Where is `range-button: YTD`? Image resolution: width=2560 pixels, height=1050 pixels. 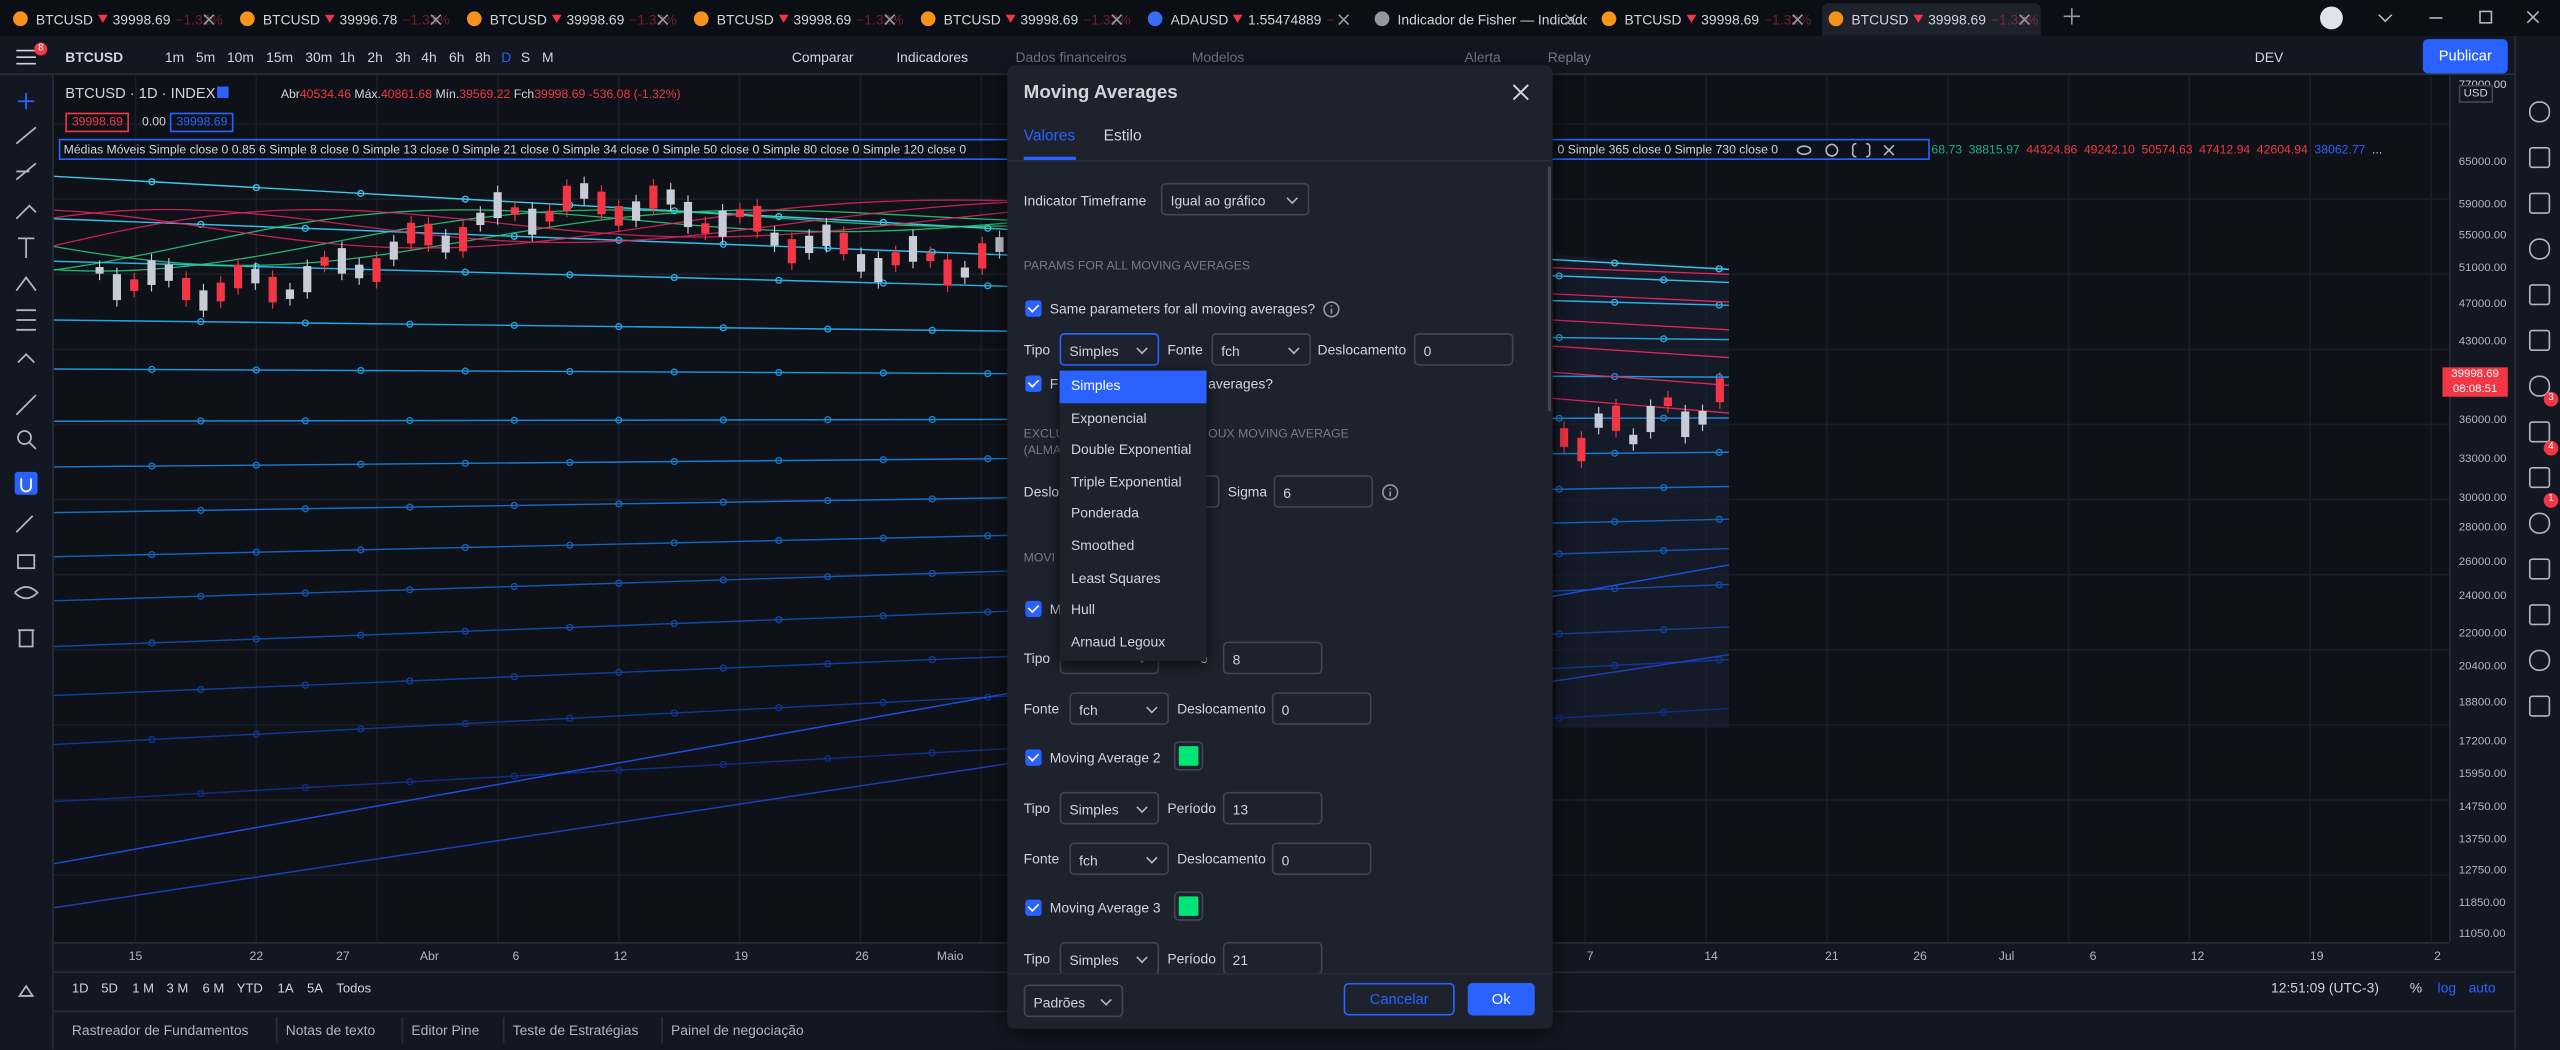
range-button: YTD is located at coordinates (249, 988).